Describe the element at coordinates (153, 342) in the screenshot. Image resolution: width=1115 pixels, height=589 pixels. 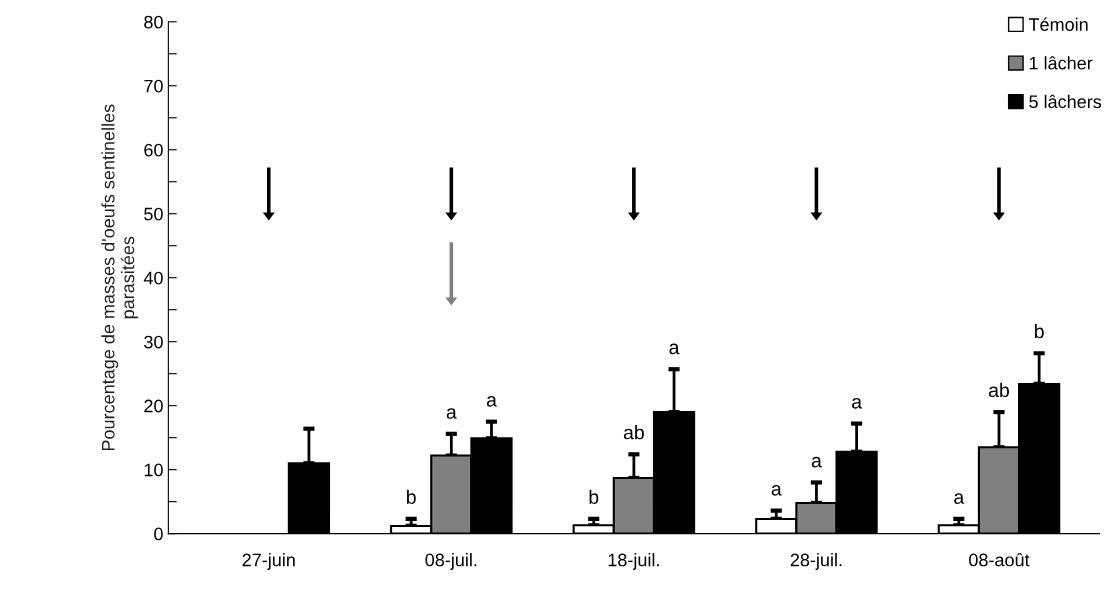
I see `y-tick-label: 30` at that location.